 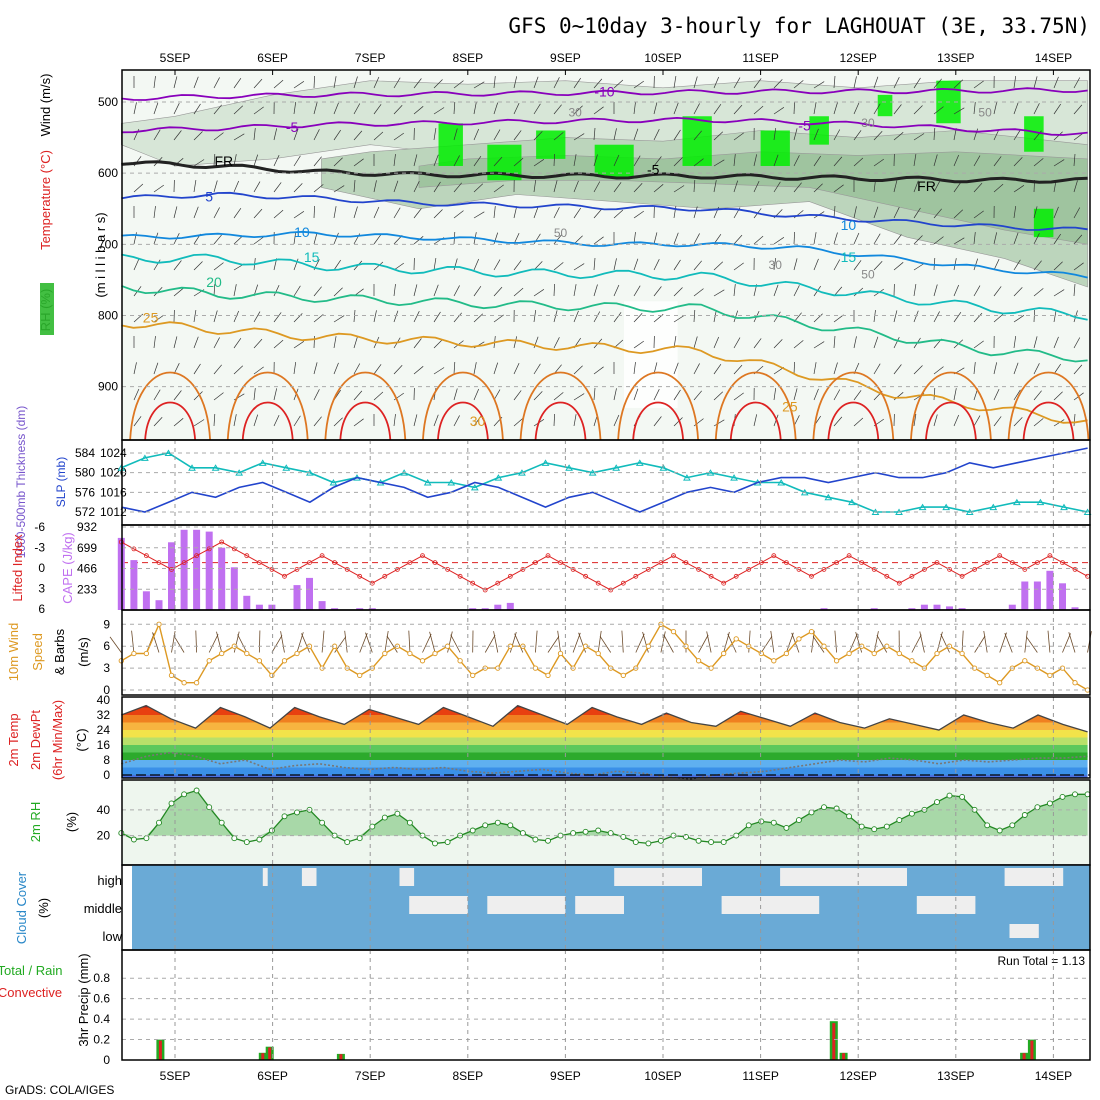 What do you see at coordinates (39, 548) in the screenshot?
I see `li-tick-label: -3` at bounding box center [39, 548].